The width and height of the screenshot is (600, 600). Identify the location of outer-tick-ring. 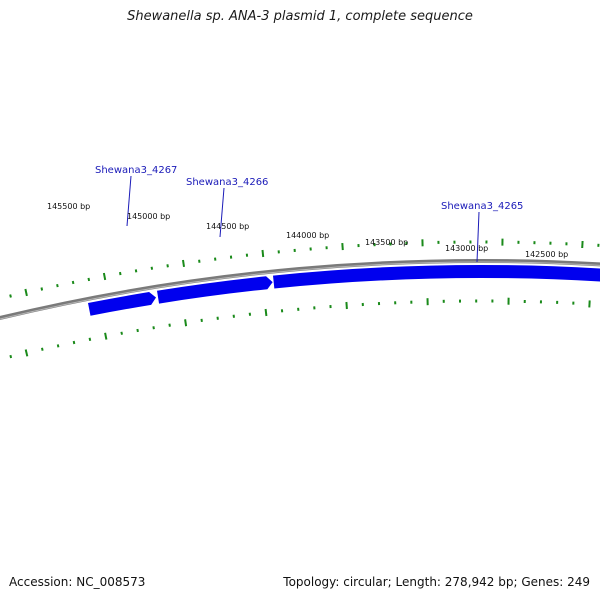
(304, 268).